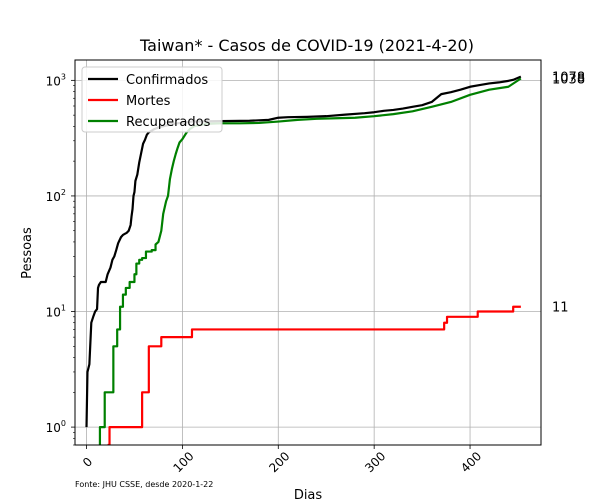 This screenshot has width=600, height=500. I want to click on y-tick-label: 10¹, so click(56, 312).